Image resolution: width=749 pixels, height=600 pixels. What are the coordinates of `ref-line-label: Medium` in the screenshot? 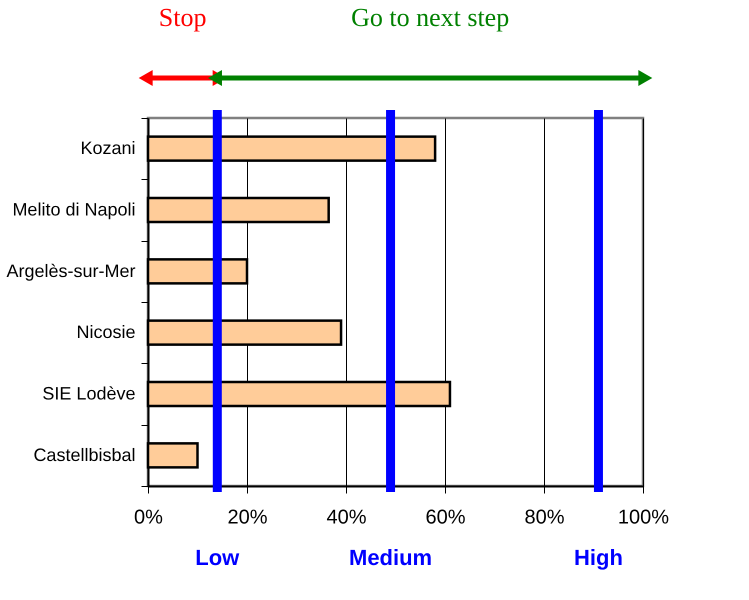 It's located at (390, 557).